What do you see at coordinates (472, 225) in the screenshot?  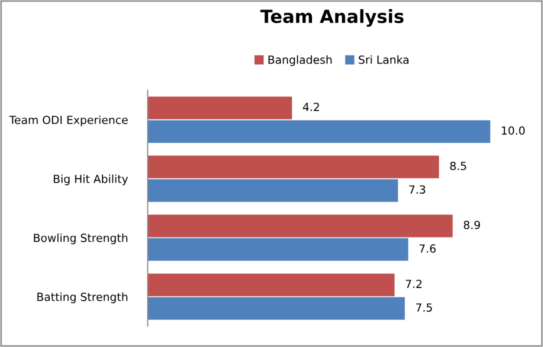 I see `data-label: 8.9` at bounding box center [472, 225].